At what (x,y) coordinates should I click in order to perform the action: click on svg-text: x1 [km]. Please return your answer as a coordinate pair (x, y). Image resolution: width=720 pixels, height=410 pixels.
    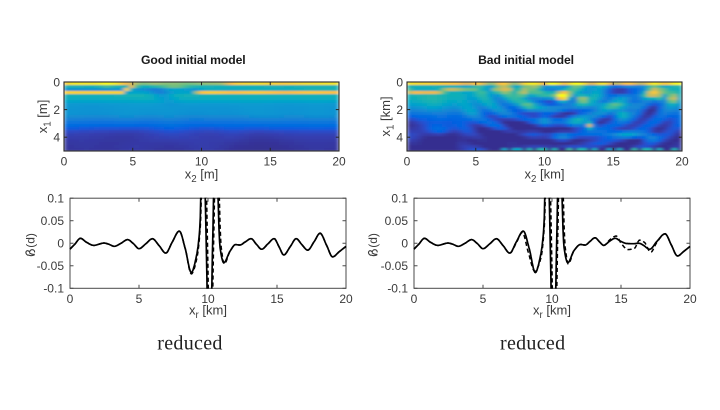
    Looking at the image, I should click on (387, 116).